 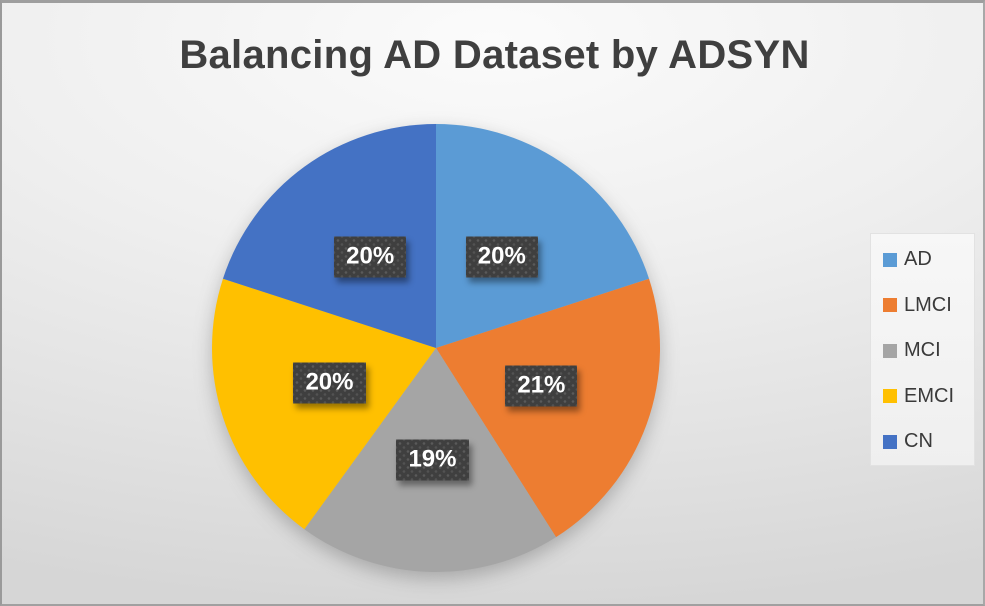 What do you see at coordinates (370, 257) in the screenshot?
I see `data-label-cn: 20%` at bounding box center [370, 257].